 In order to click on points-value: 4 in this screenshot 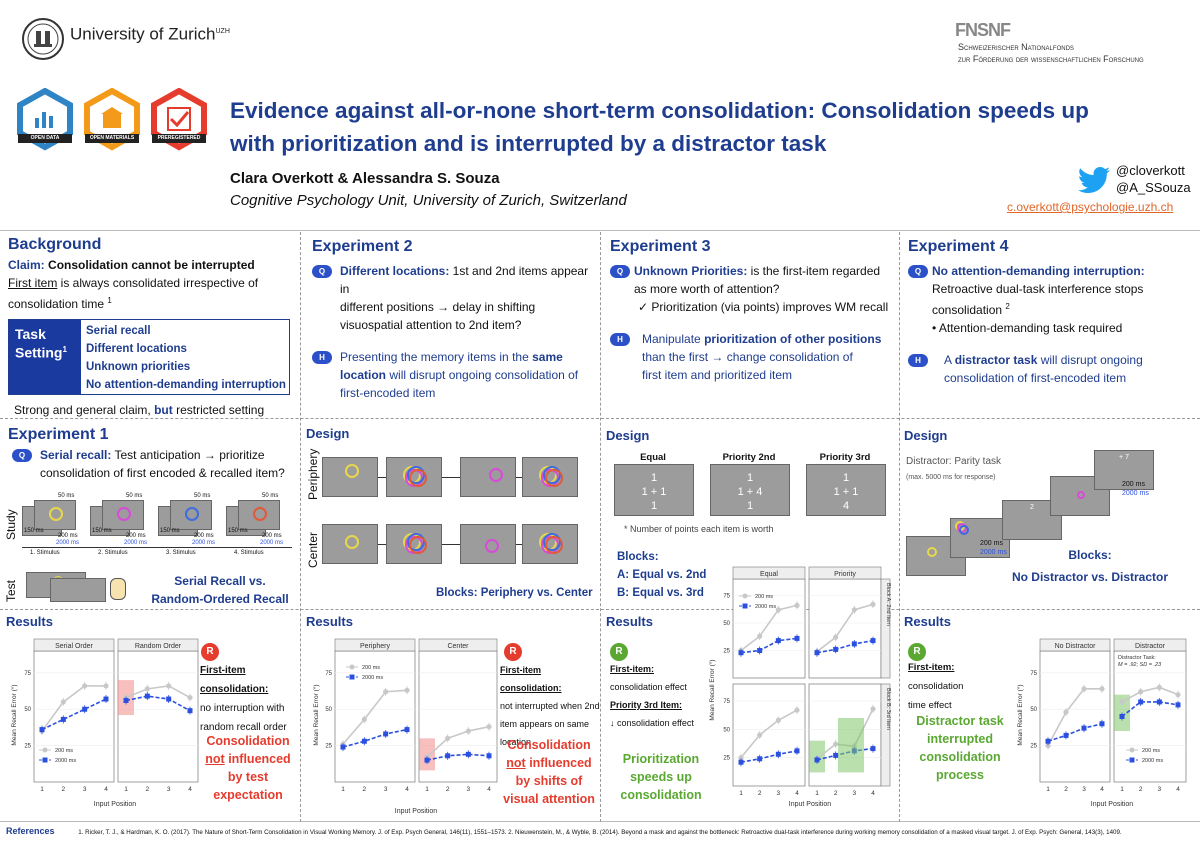, I will do `click(846, 506)`.